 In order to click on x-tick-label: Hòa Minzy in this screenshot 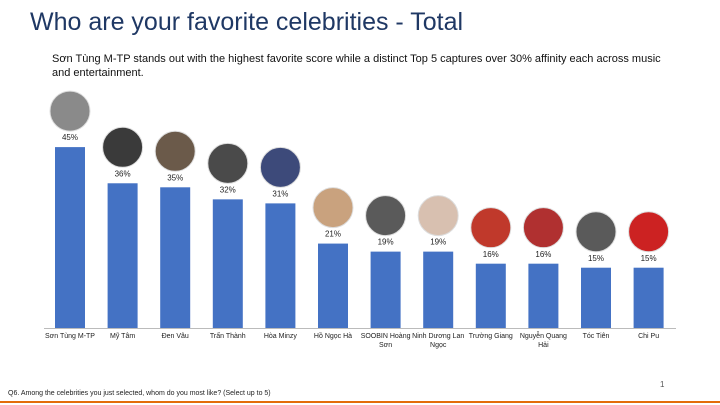, I will do `click(280, 336)`.